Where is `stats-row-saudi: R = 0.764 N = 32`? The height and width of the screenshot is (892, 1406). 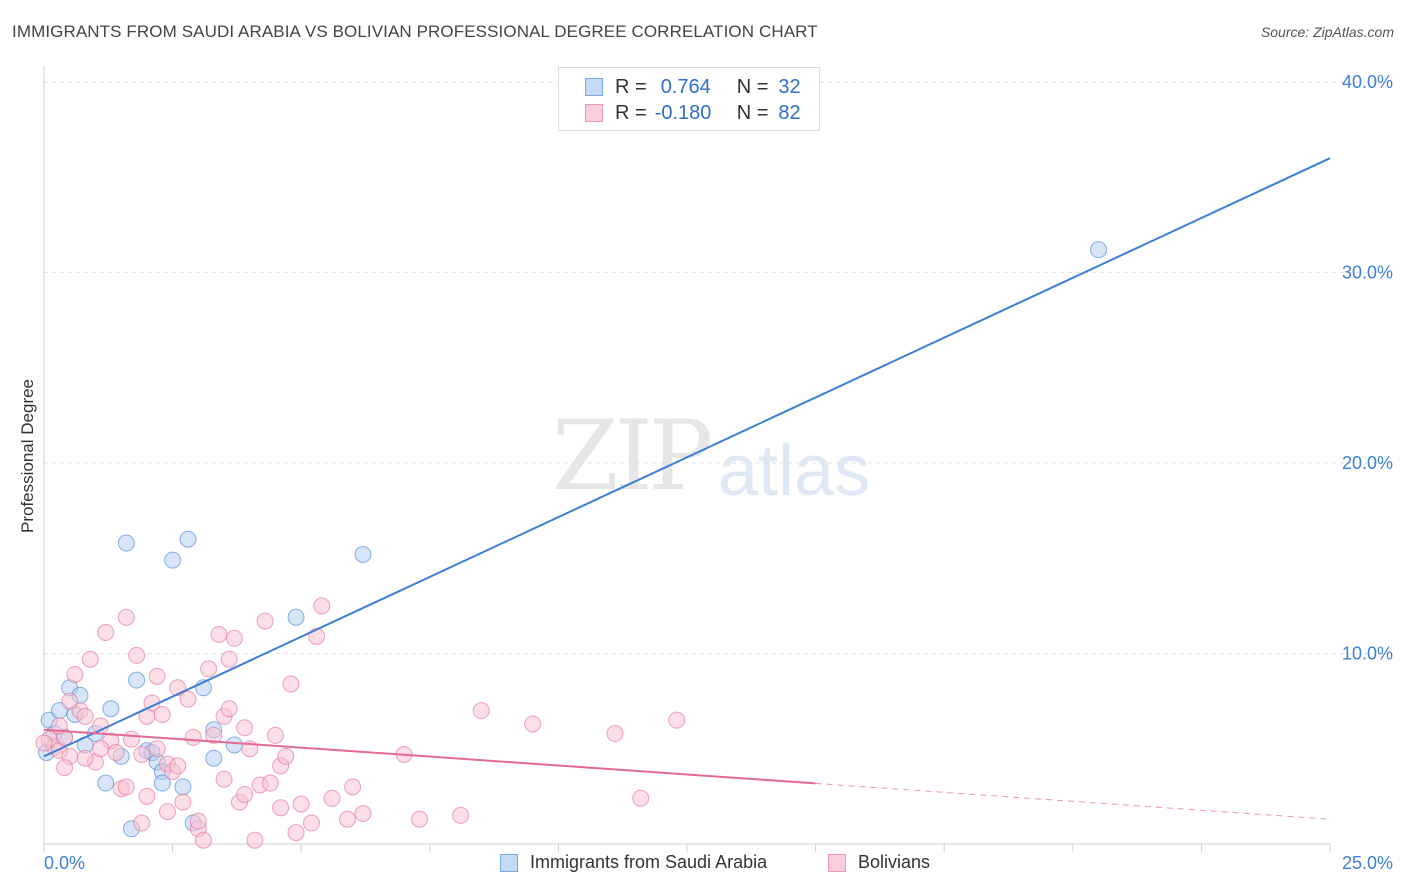 stats-row-saudi: R = 0.764 N = 32 is located at coordinates (693, 87).